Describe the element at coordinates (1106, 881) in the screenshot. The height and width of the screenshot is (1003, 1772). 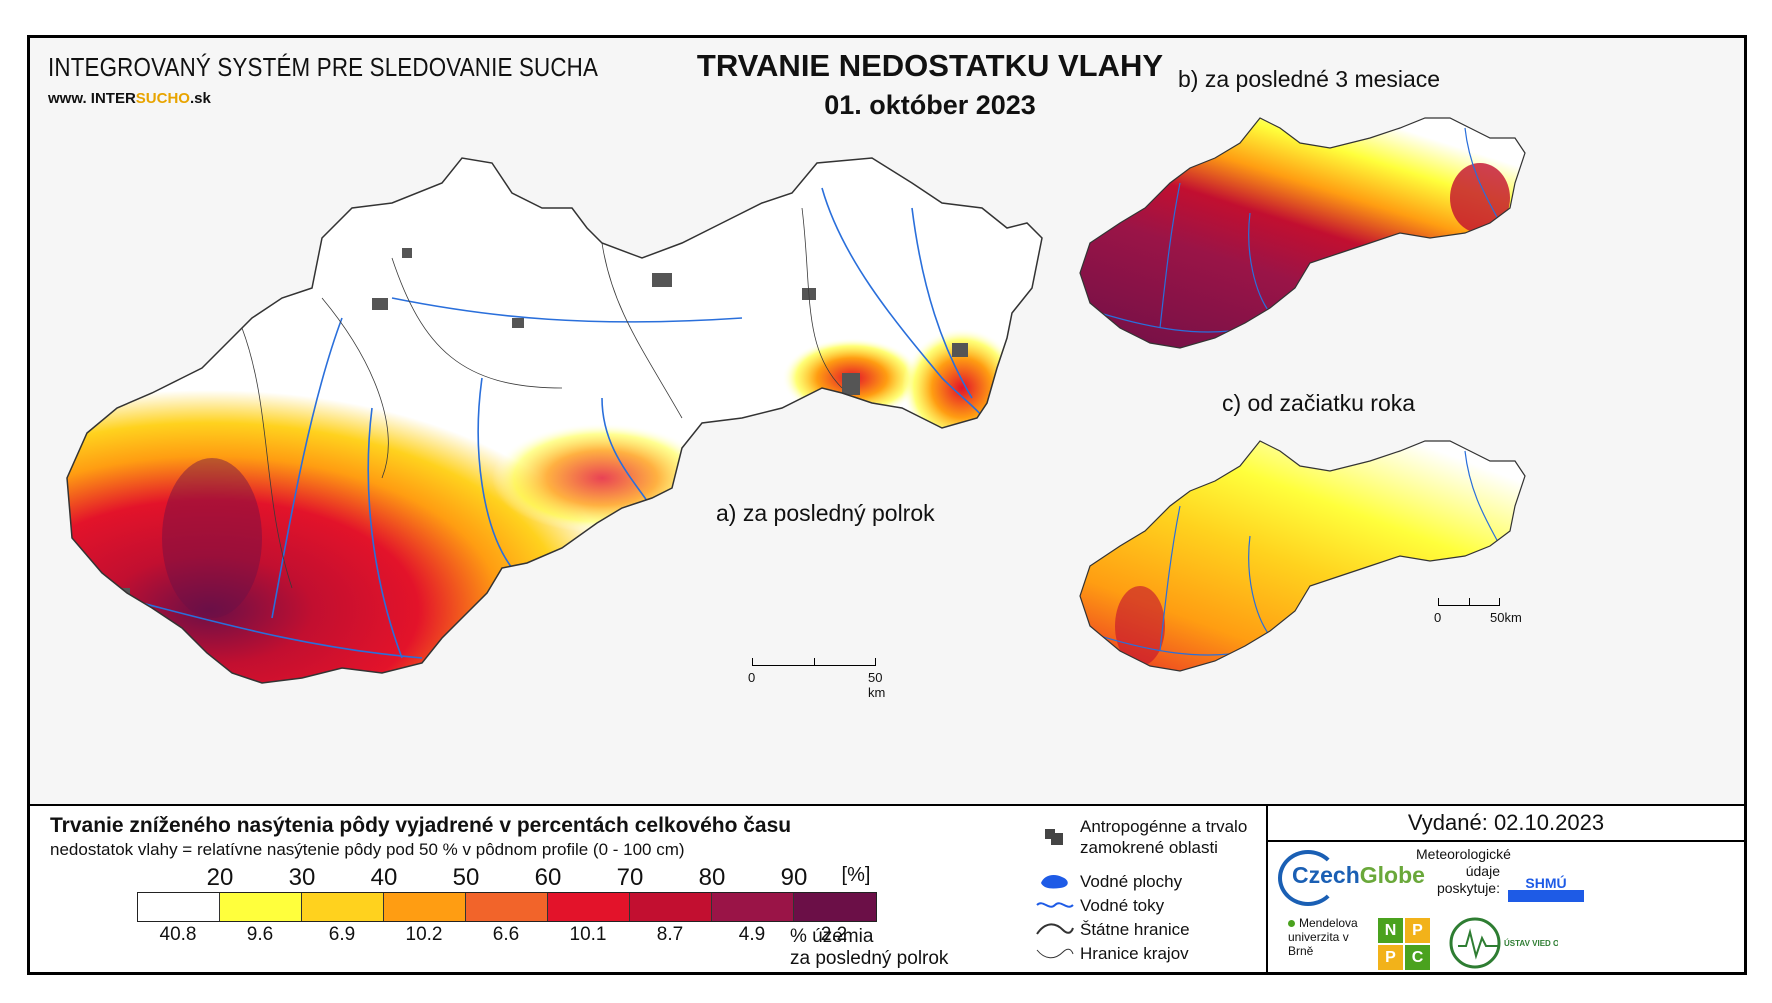
I see `symbol-row: Vodné plochy` at that location.